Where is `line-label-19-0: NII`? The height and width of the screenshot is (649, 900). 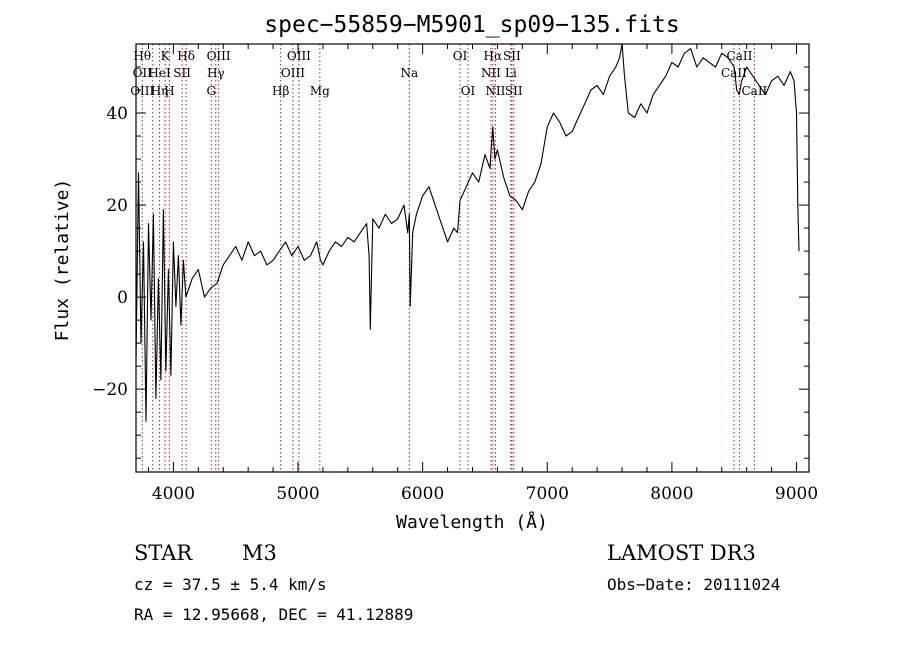 line-label-19-0: NII is located at coordinates (495, 91).